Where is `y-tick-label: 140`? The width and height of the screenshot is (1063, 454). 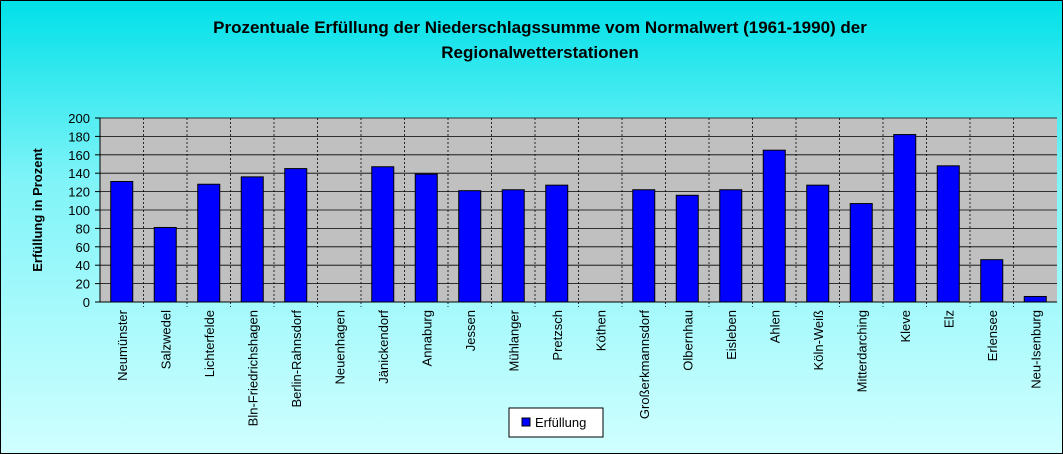
y-tick-label: 140 is located at coordinates (79, 173).